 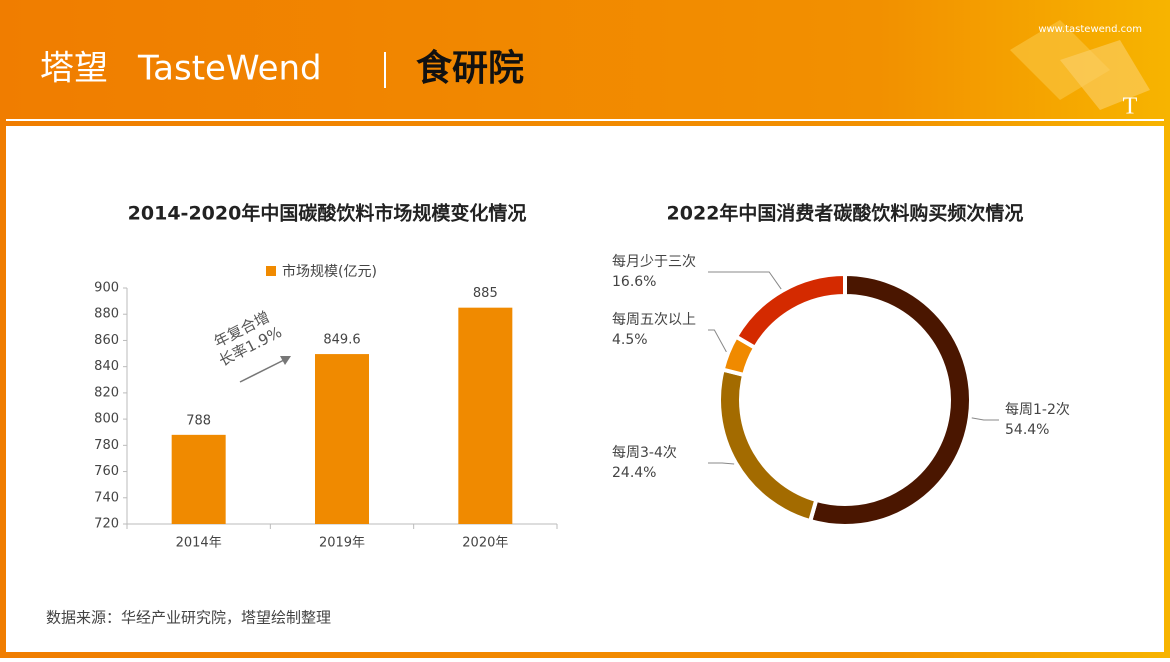 What do you see at coordinates (106, 392) in the screenshot?
I see `y-tick-label: 820` at bounding box center [106, 392].